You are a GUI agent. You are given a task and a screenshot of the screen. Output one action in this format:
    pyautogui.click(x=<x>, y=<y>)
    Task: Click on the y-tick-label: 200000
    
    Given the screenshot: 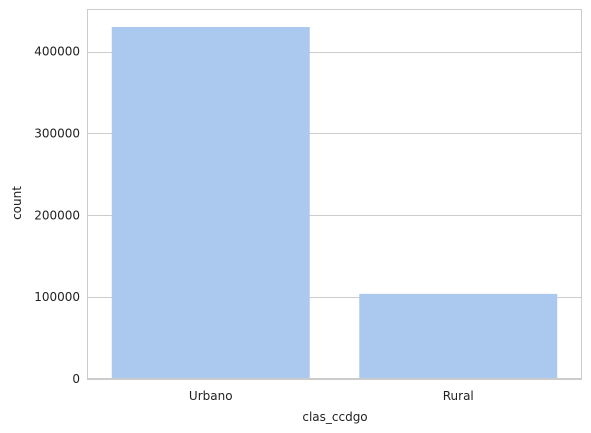 What is the action you would take?
    pyautogui.click(x=57, y=215)
    